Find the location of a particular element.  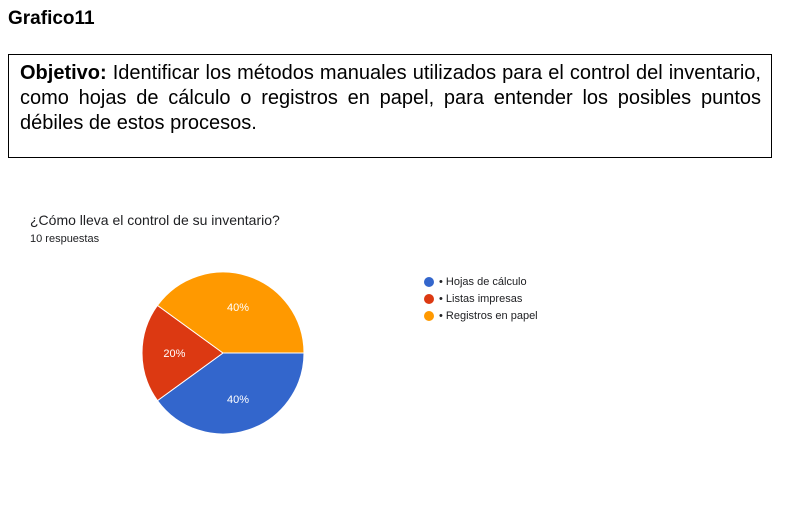

legend-item: • Hojas de cálculo is located at coordinates (481, 281).